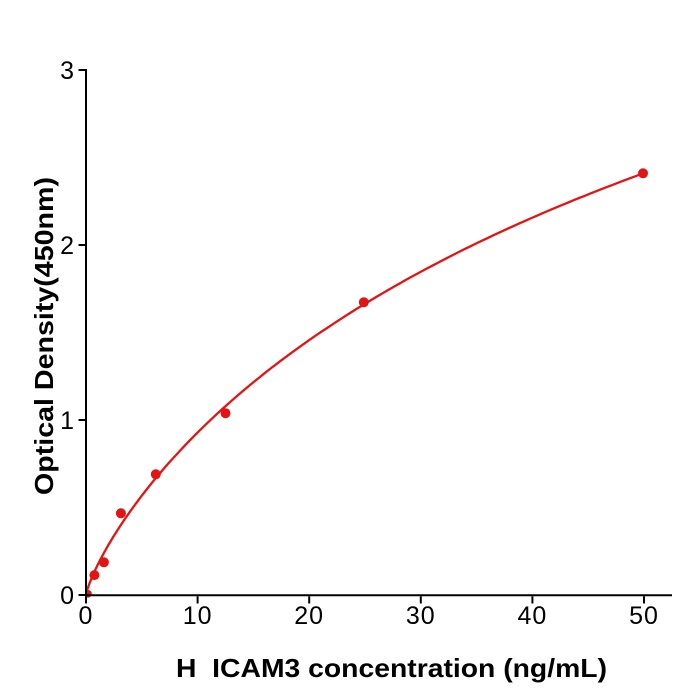 This screenshot has width=700, height=700. I want to click on svg-text: 40, so click(532, 616).